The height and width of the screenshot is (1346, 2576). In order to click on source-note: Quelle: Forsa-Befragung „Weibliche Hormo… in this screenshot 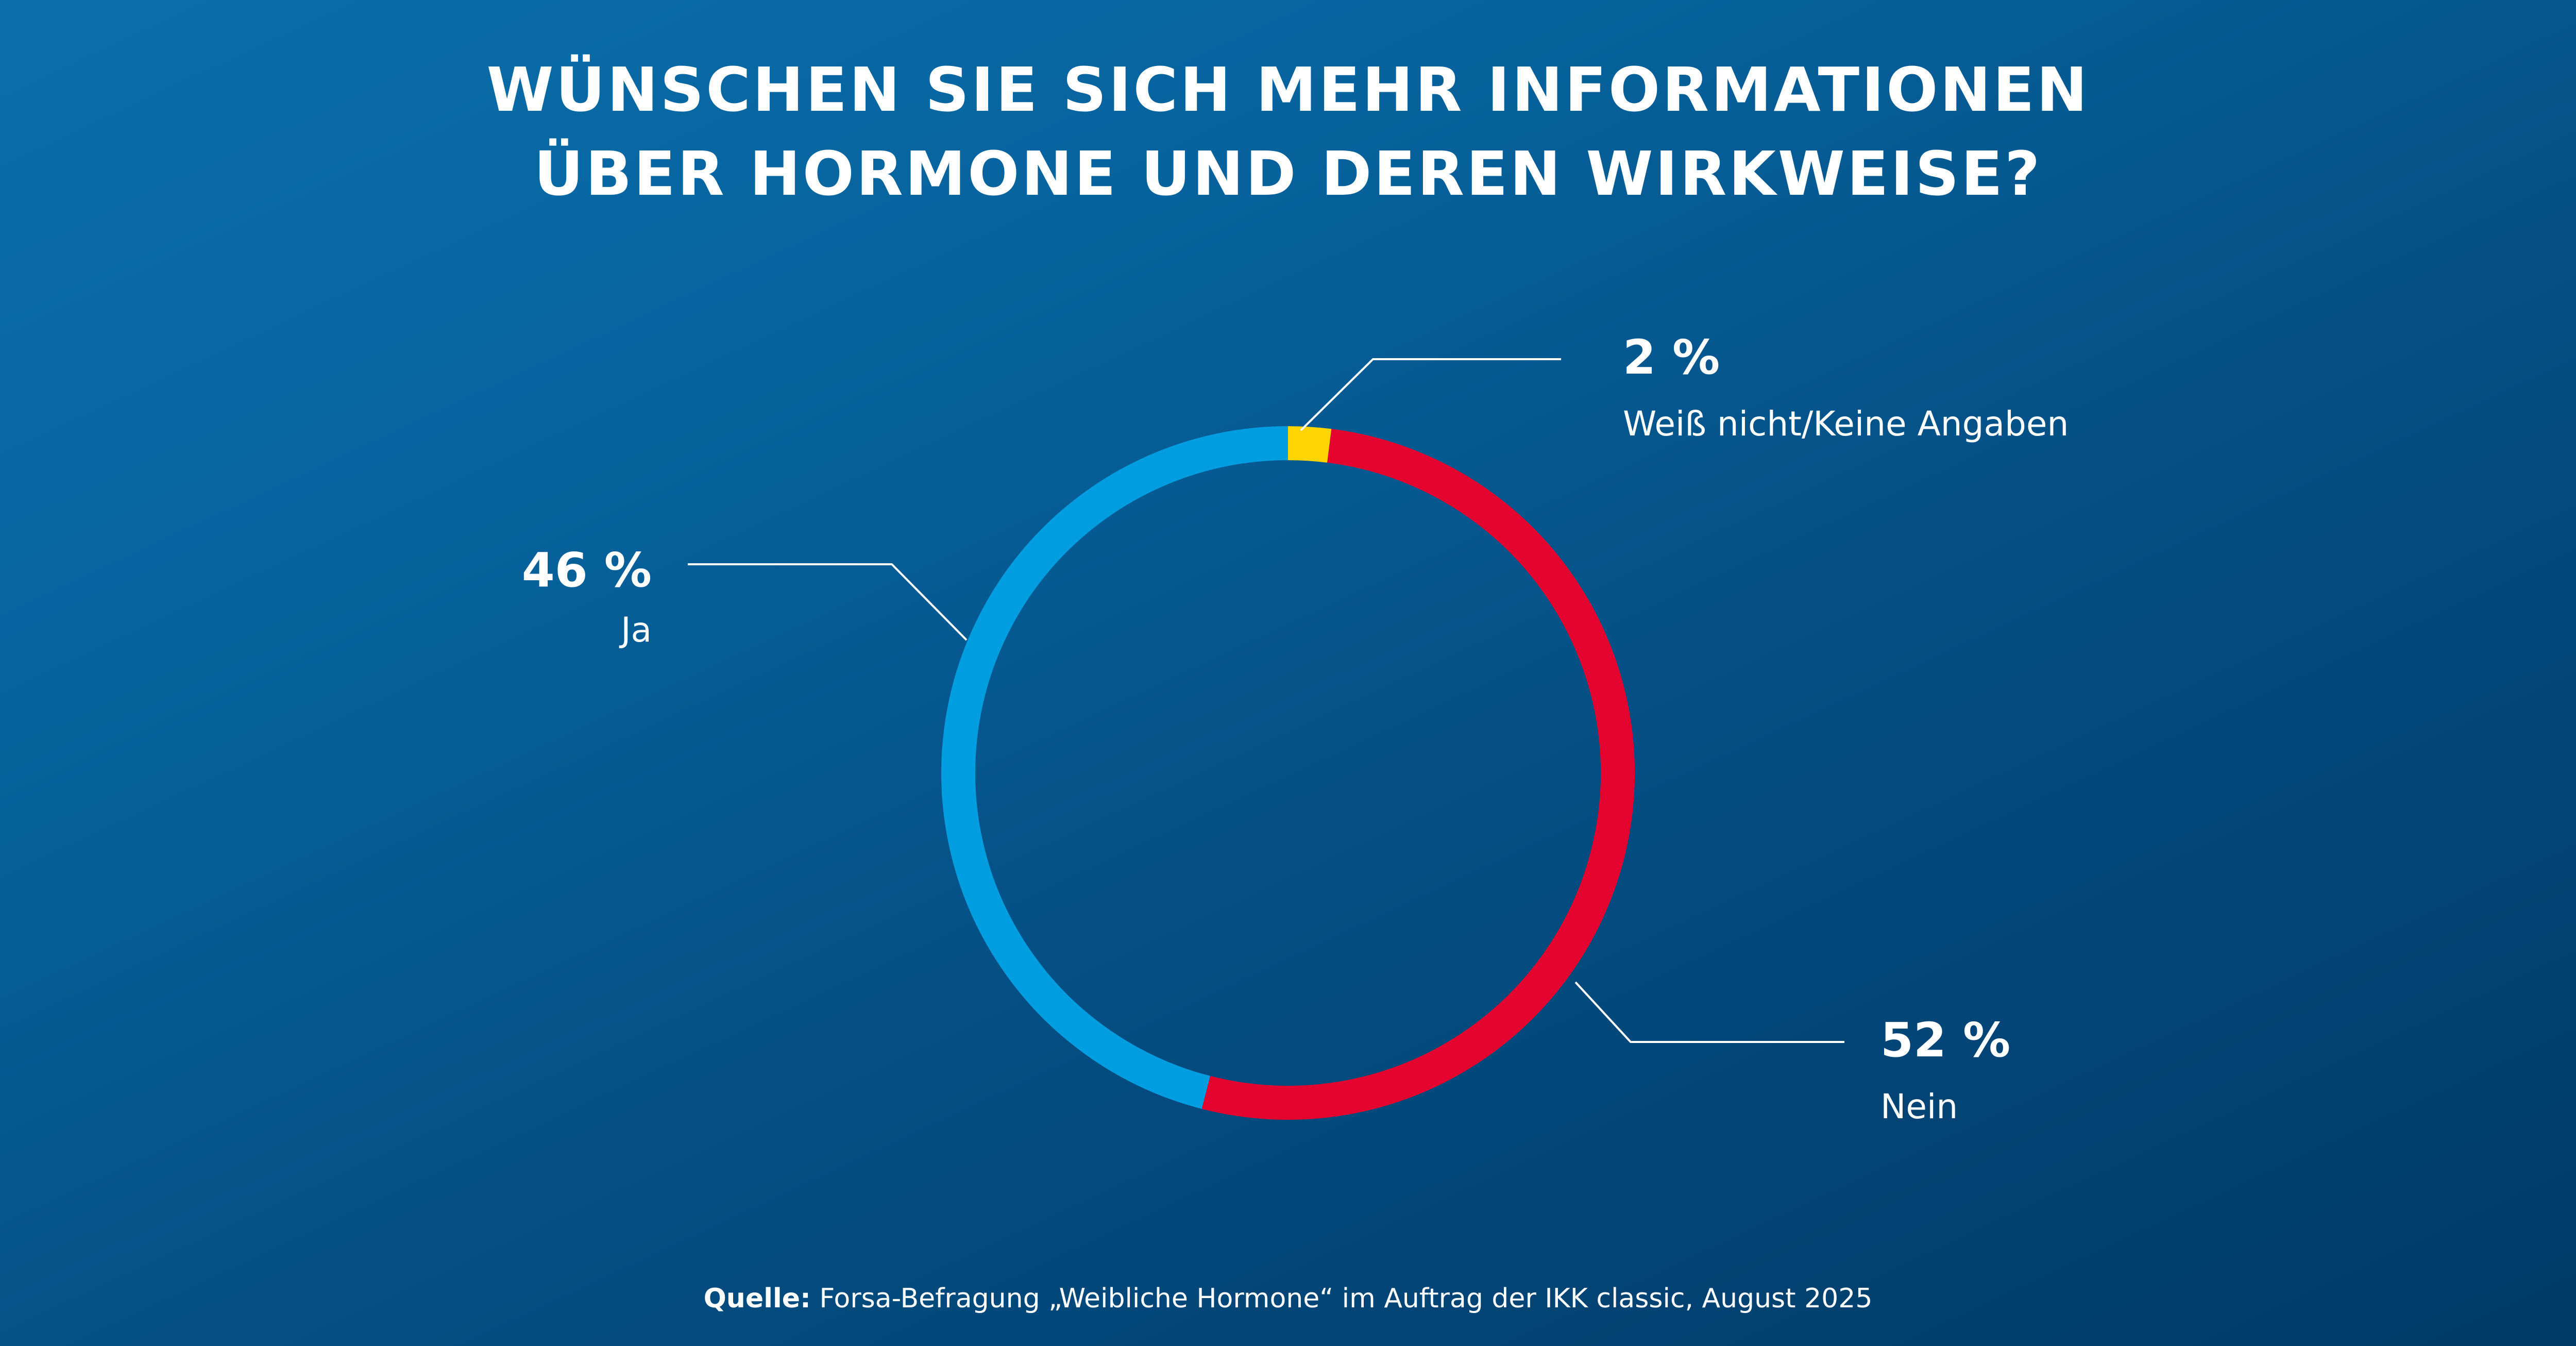, I will do `click(1288, 1298)`.